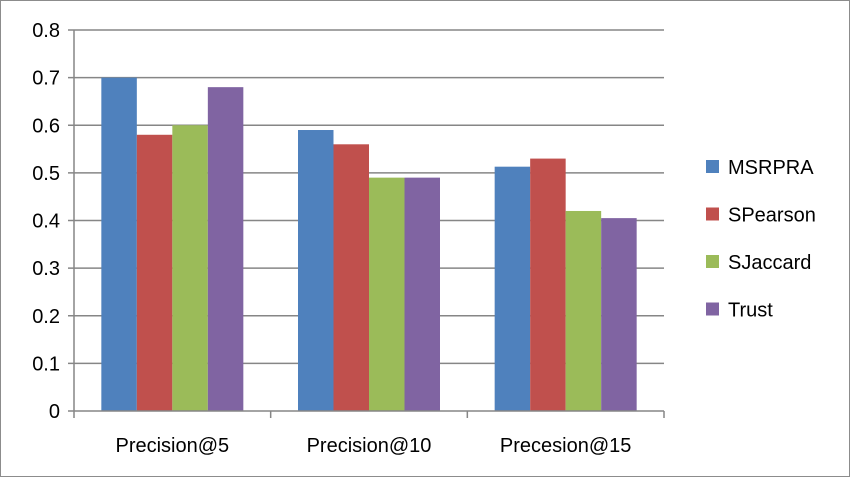  Describe the element at coordinates (46, 174) in the screenshot. I see `y-tick-label: 0.5` at that location.